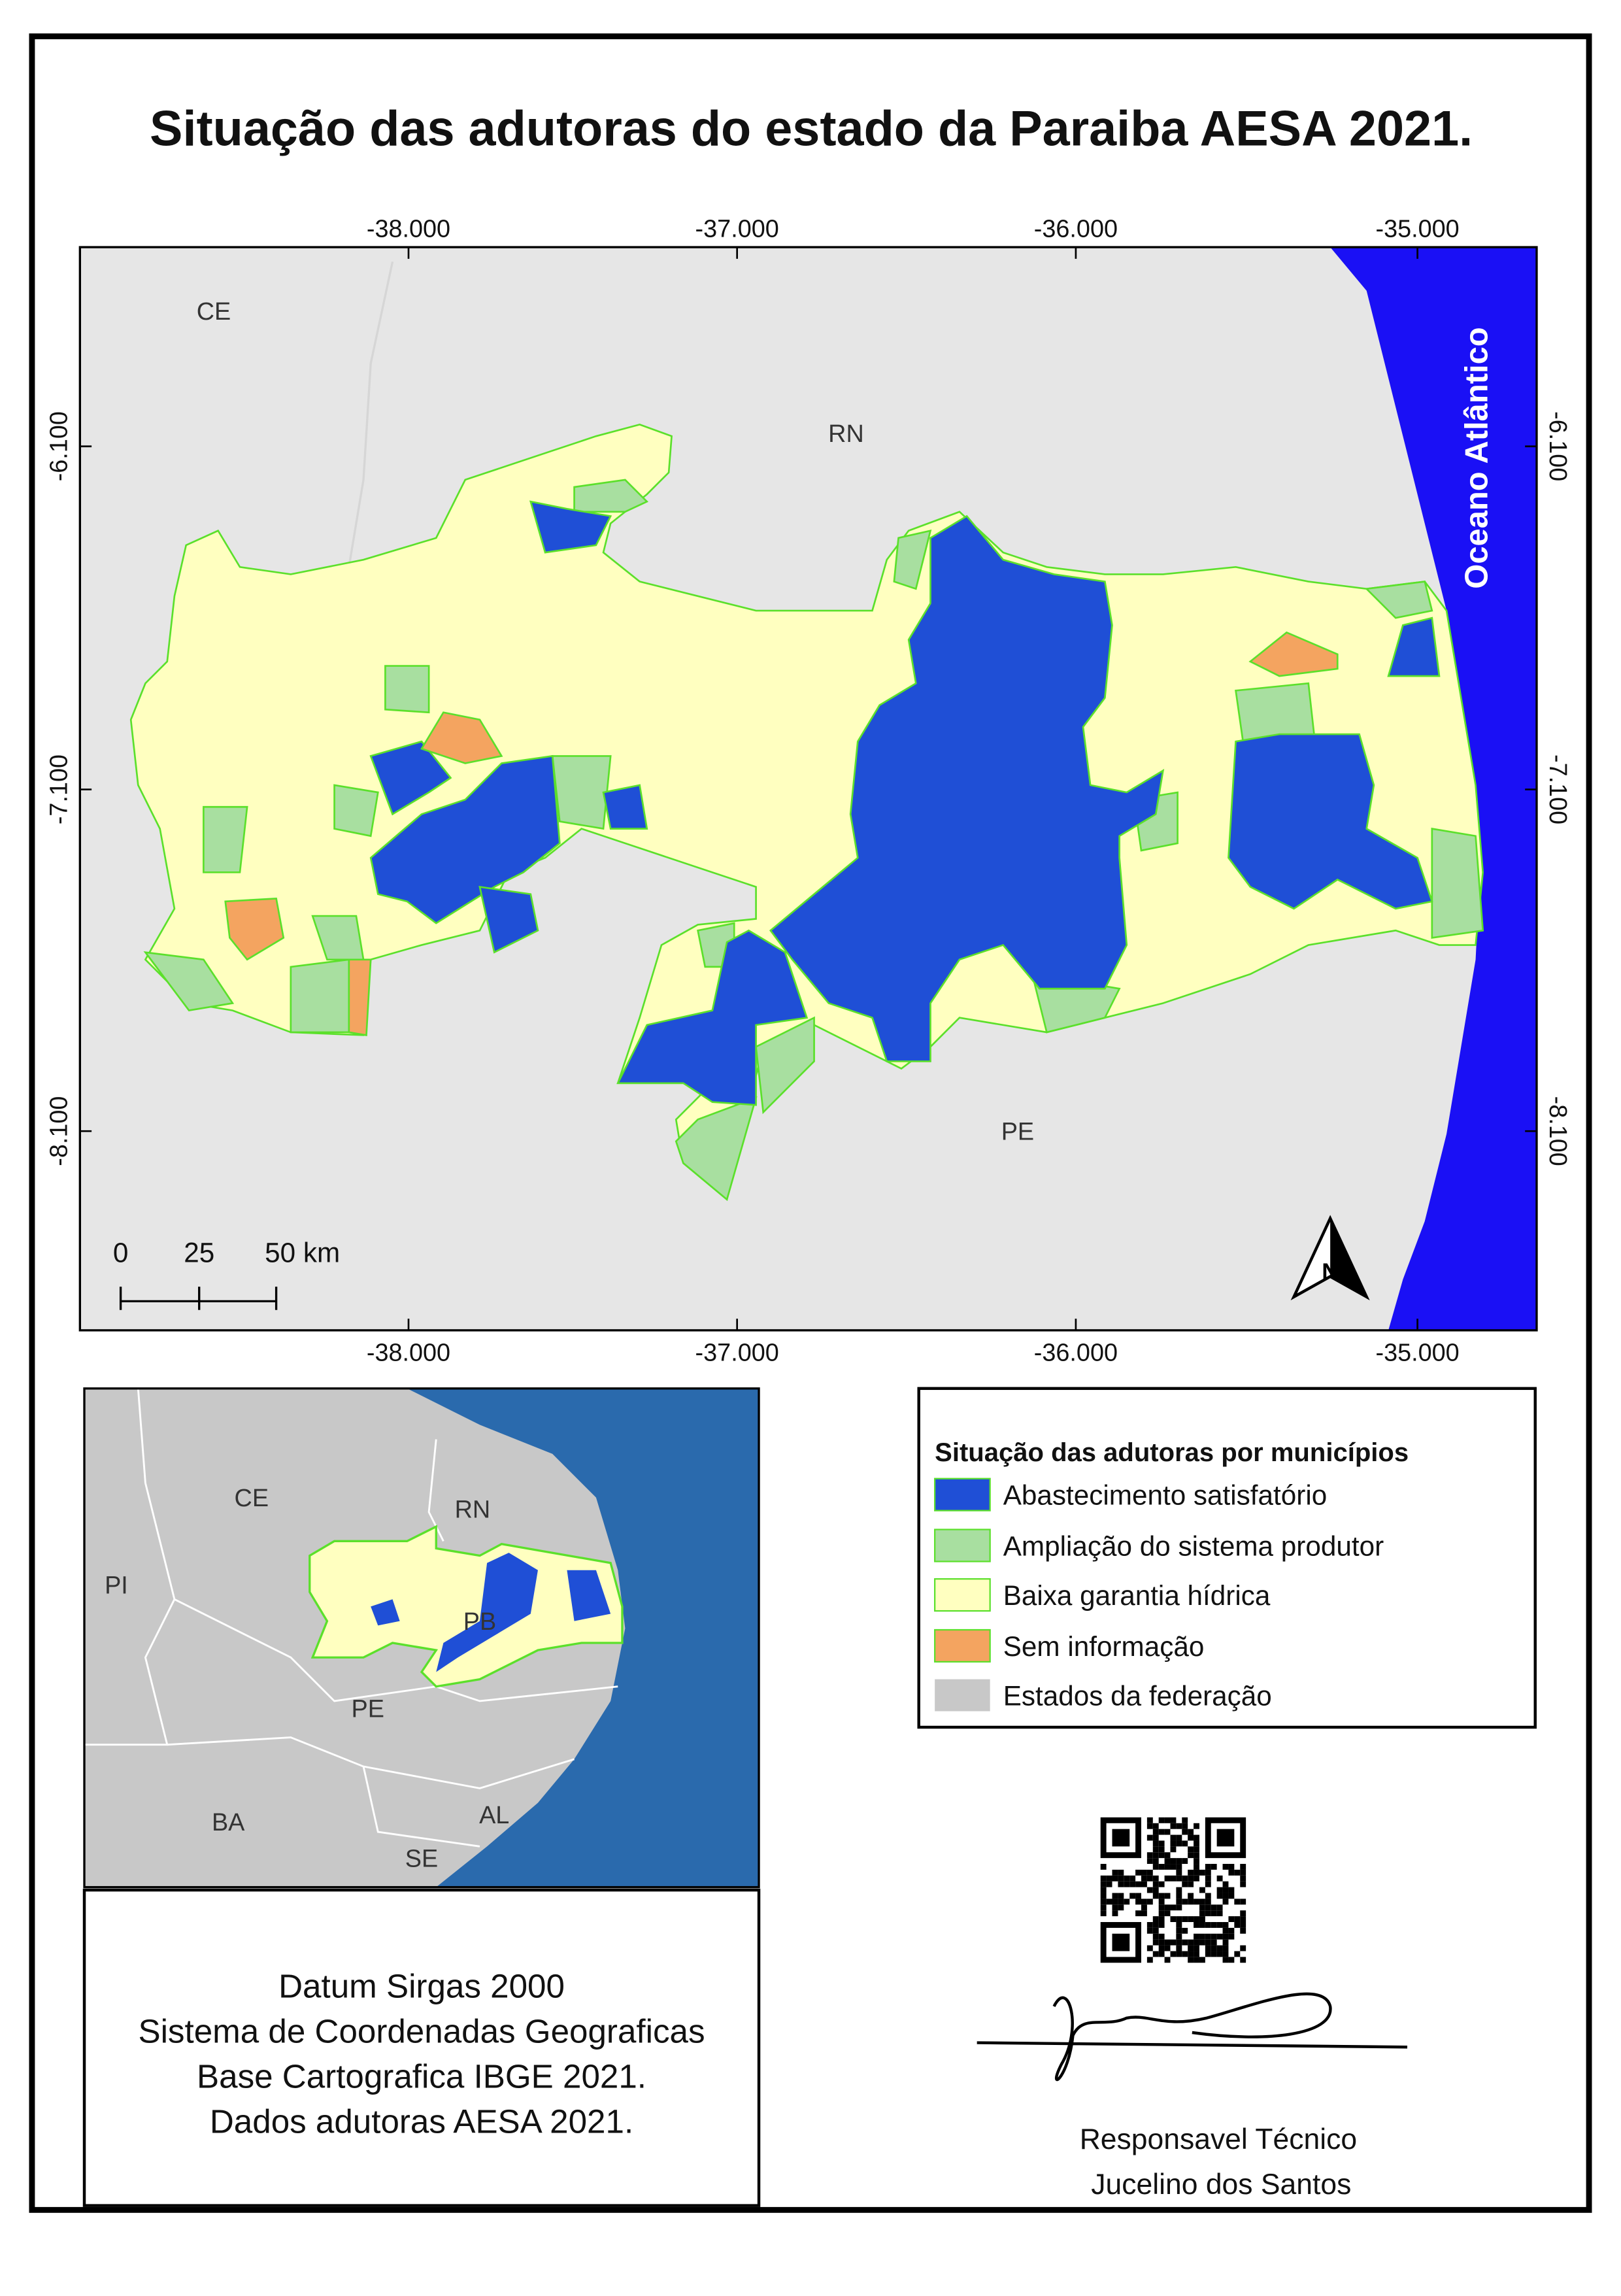 This screenshot has height=2296, width=1621. What do you see at coordinates (117, 1586) in the screenshot?
I see `inset-label: PI` at bounding box center [117, 1586].